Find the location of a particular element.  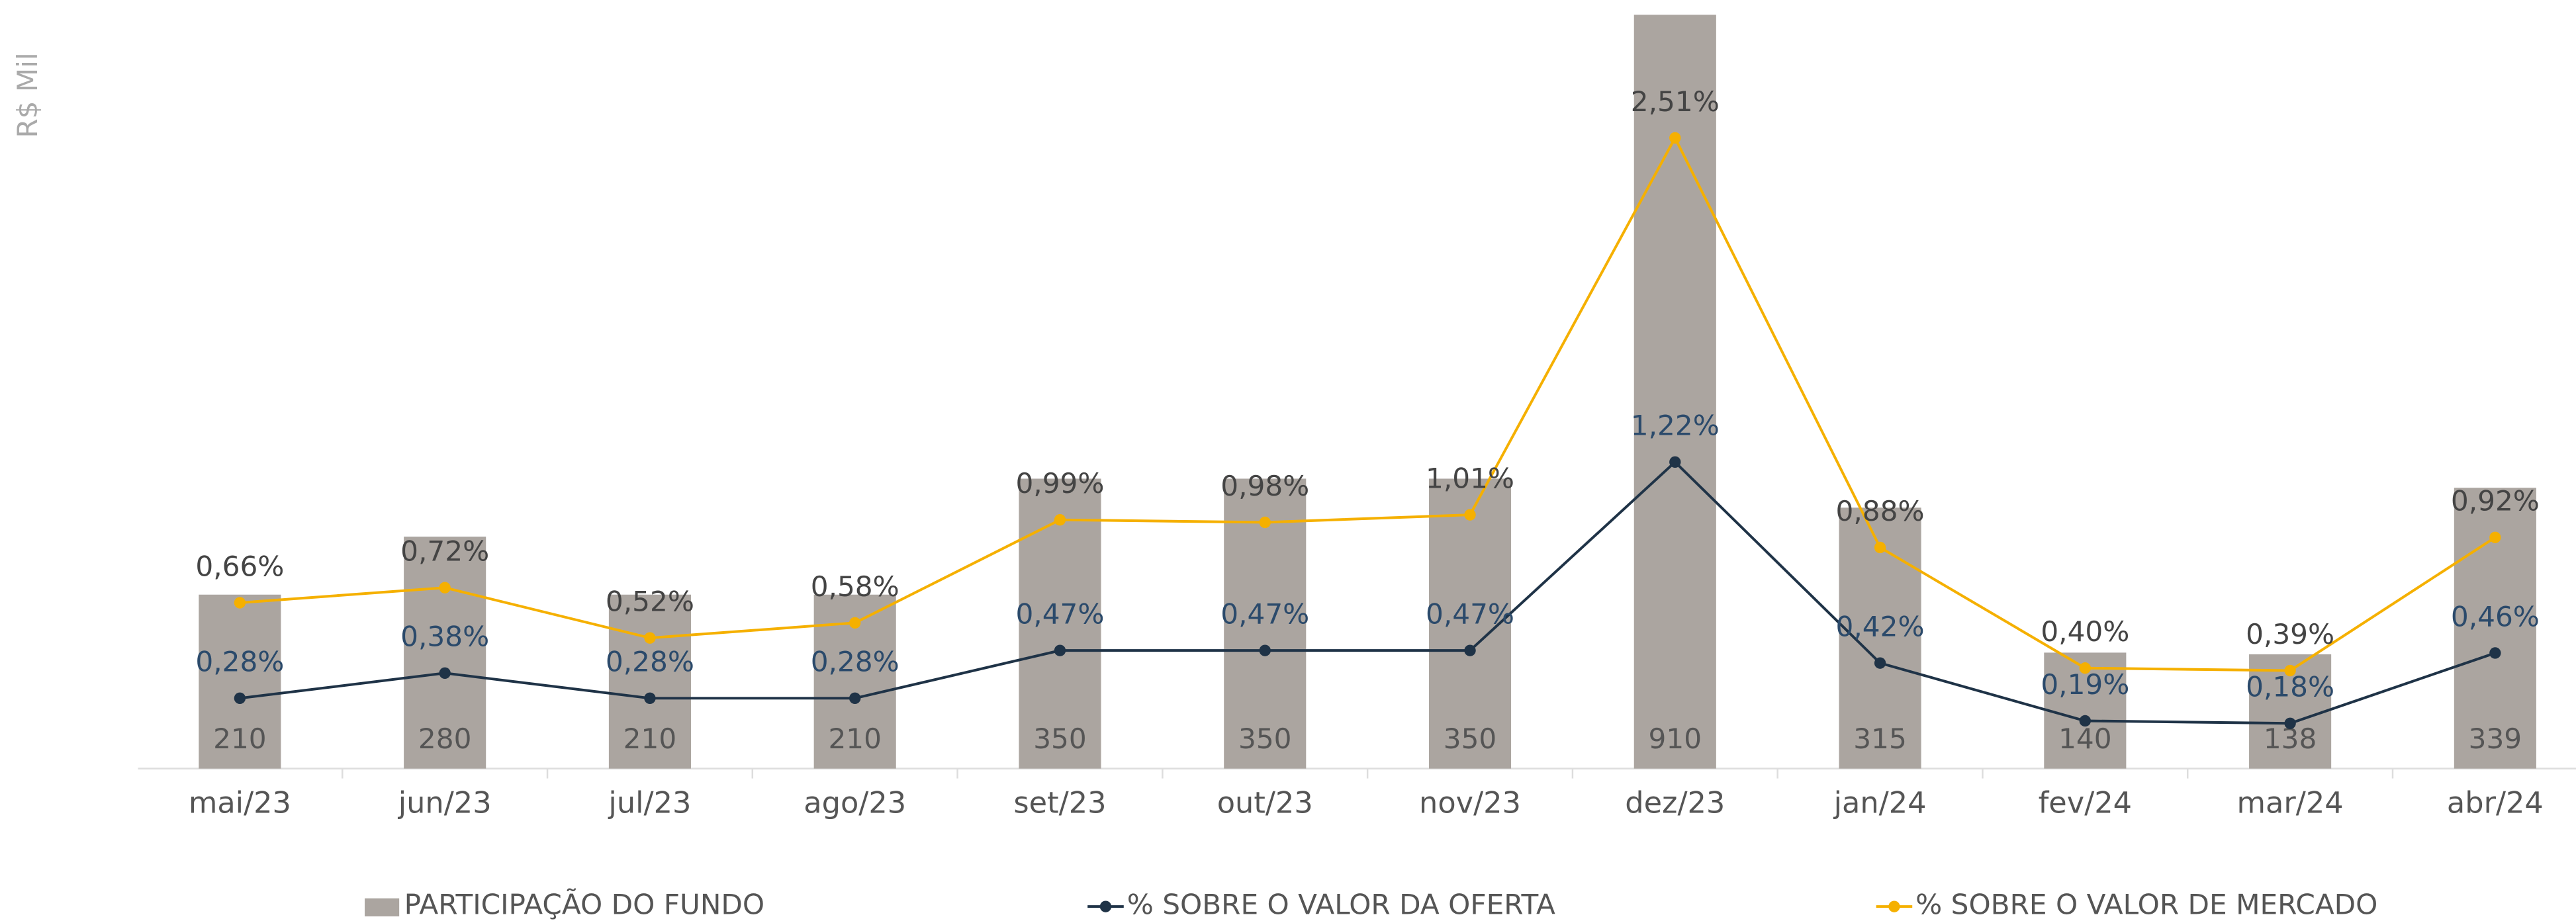

line-value-label: 0,72% is located at coordinates (445, 551).